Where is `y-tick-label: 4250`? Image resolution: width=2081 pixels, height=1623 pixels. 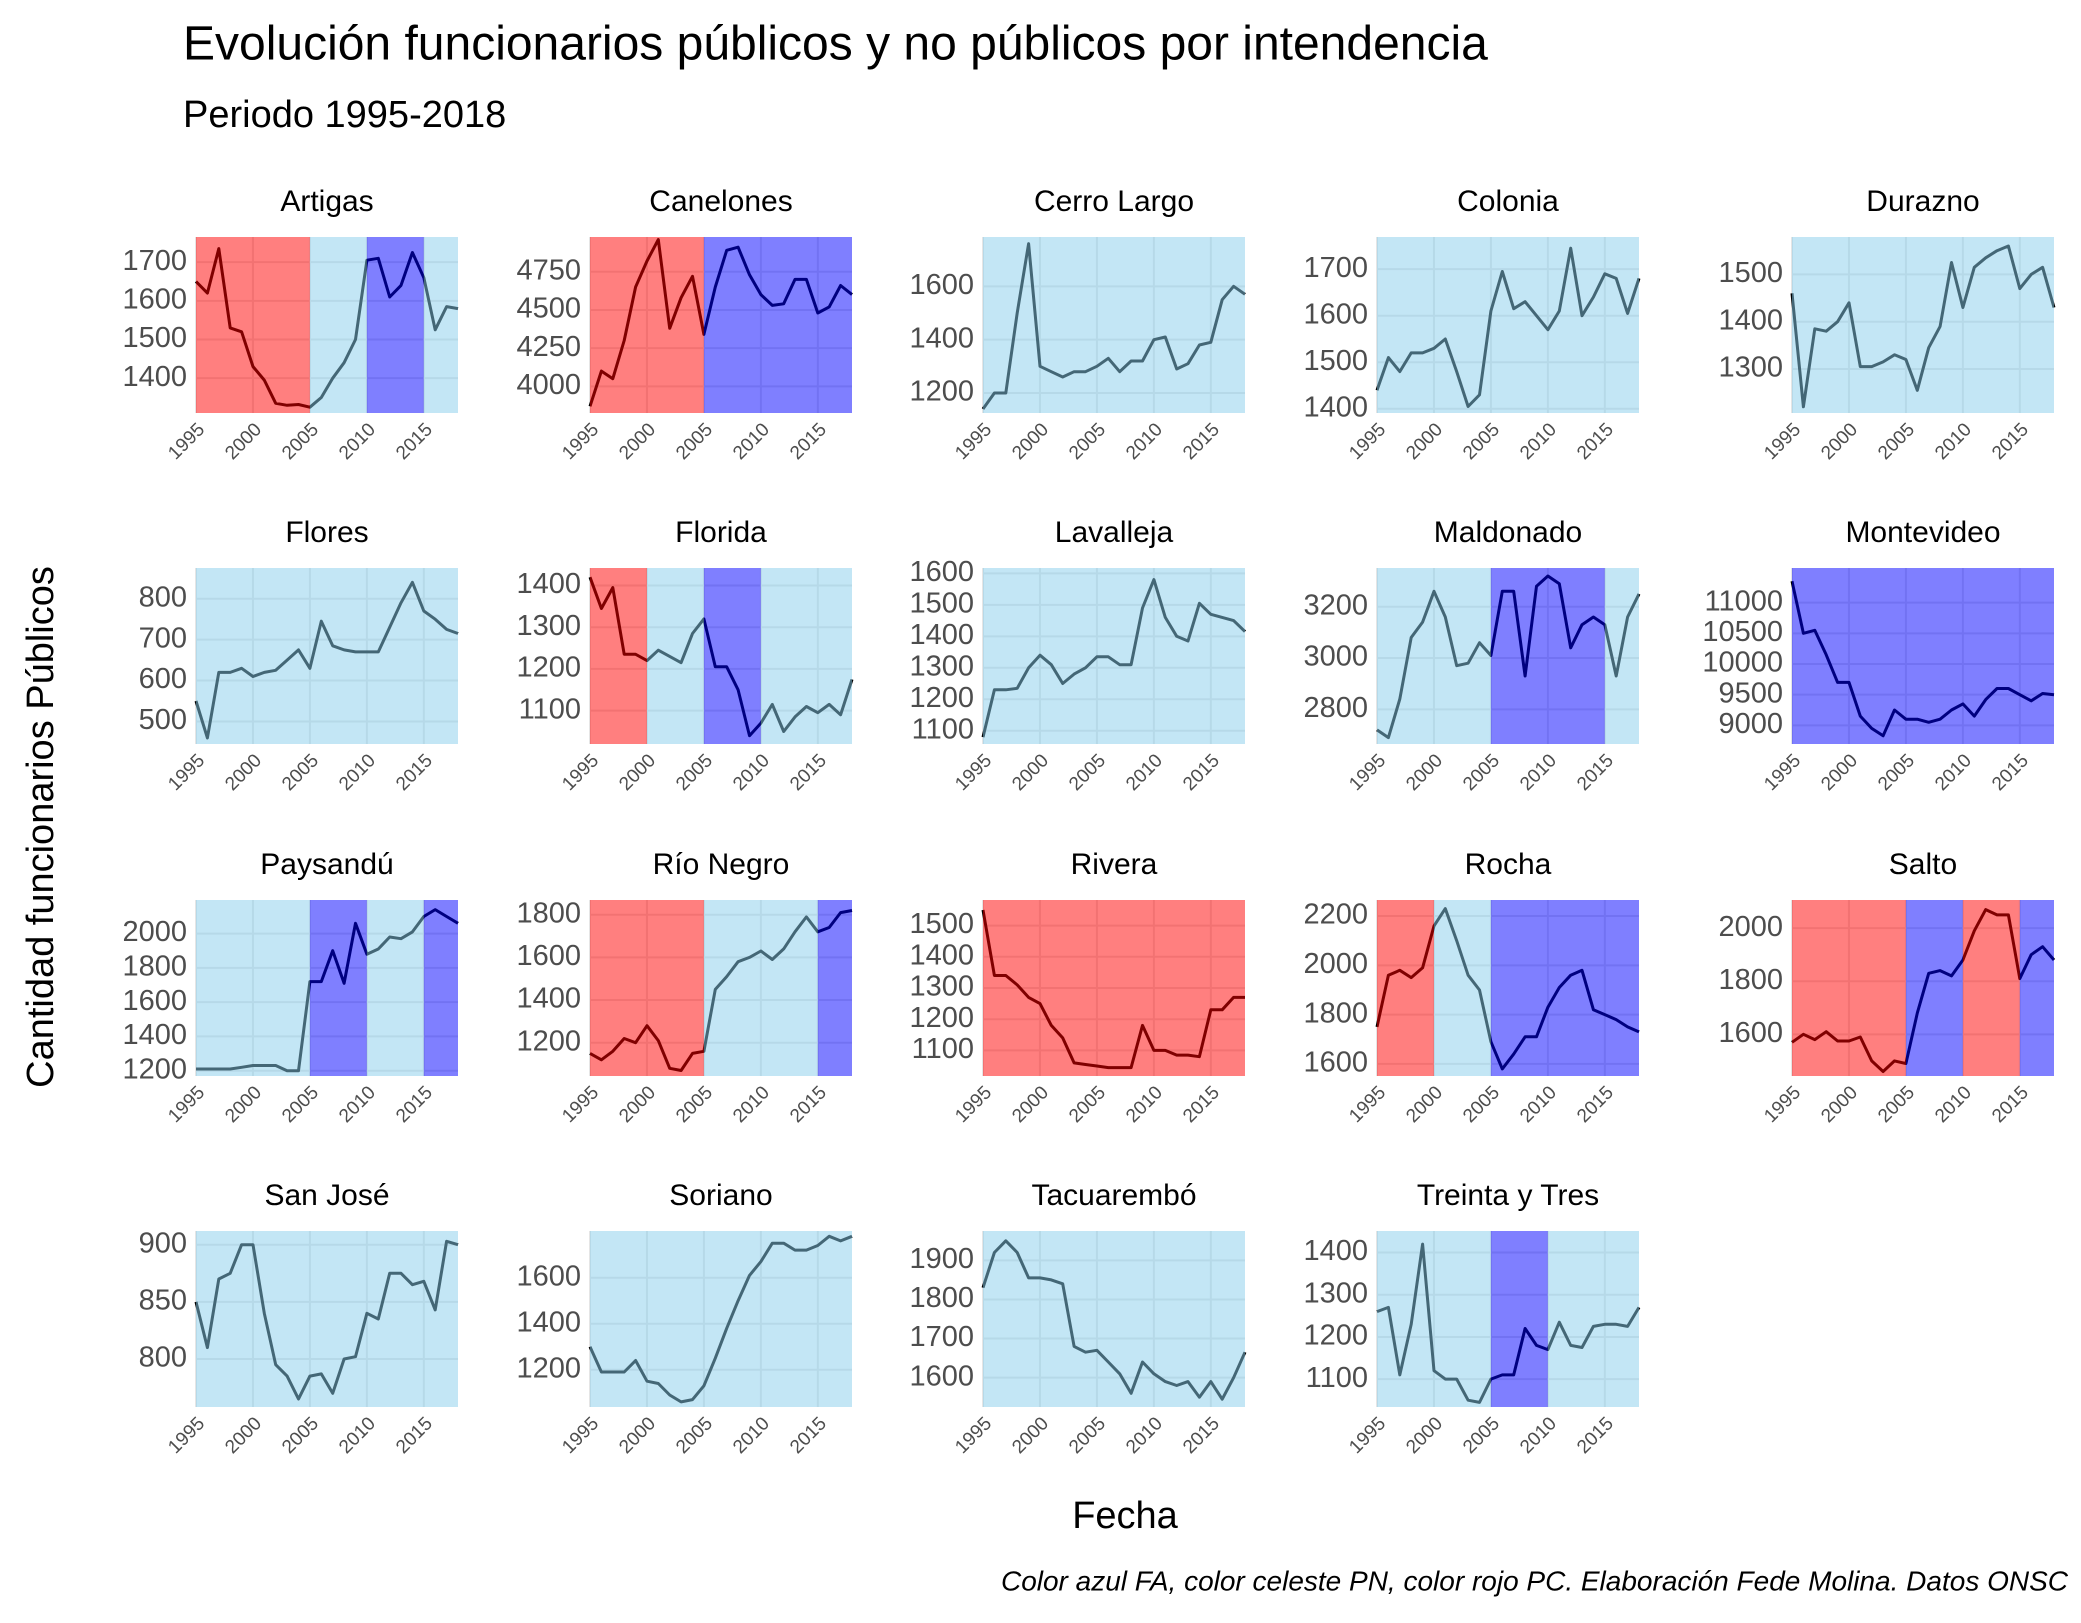 y-tick-label: 4250 is located at coordinates (548, 347).